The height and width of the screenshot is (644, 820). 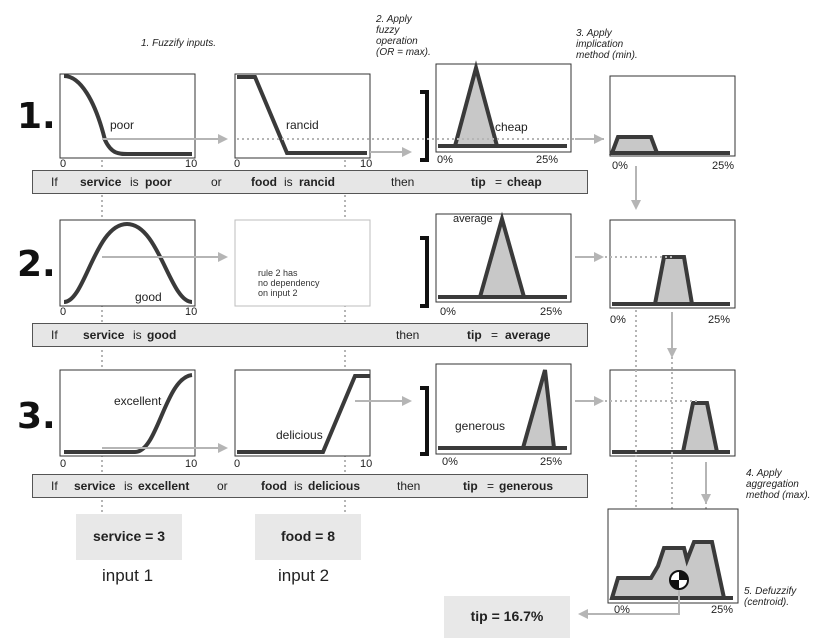 What do you see at coordinates (495, 335) in the screenshot?
I see `rule2-eq: =` at bounding box center [495, 335].